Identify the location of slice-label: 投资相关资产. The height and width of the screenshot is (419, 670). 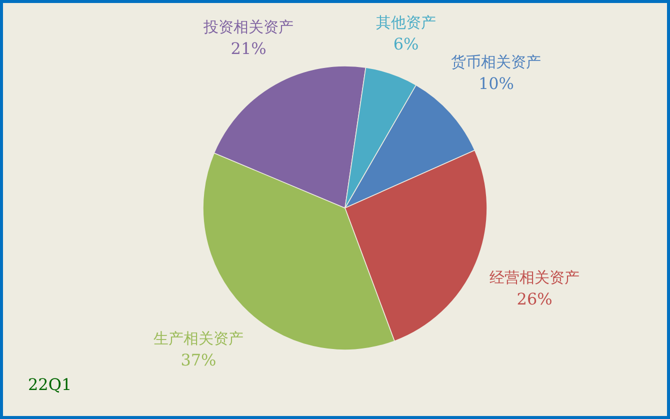
(248, 27).